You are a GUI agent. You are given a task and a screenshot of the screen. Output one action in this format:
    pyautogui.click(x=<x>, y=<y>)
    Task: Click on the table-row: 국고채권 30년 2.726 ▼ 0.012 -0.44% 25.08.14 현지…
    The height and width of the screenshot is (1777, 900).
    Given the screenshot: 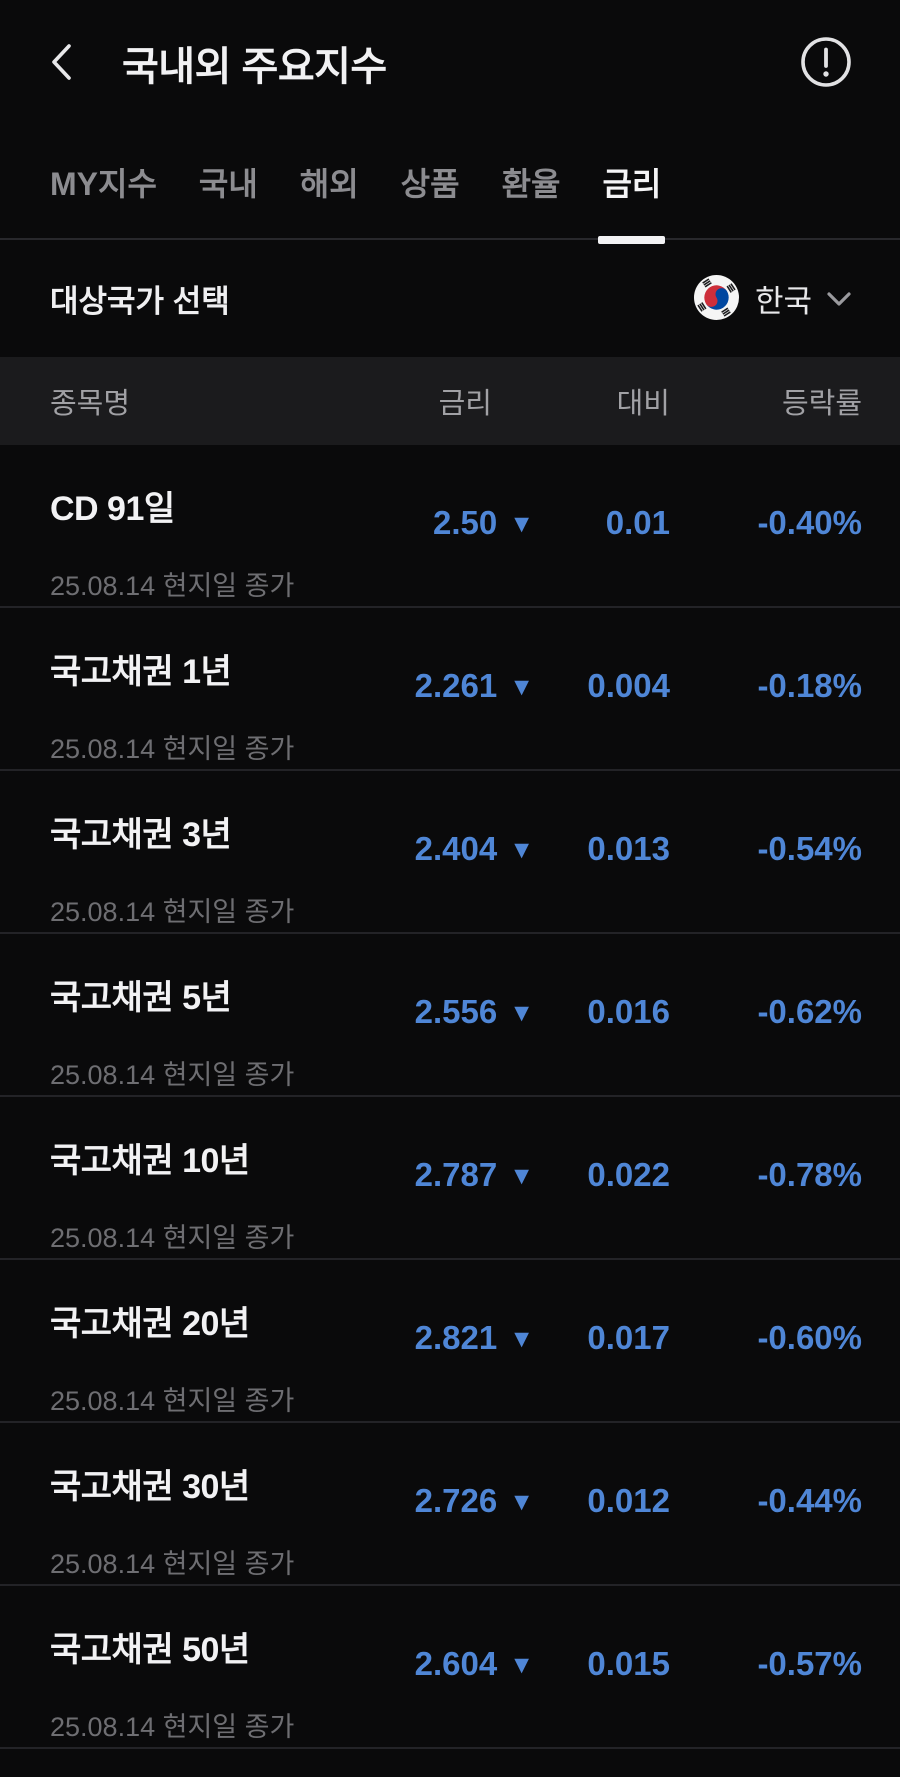 What is the action you would take?
    pyautogui.click(x=450, y=1504)
    